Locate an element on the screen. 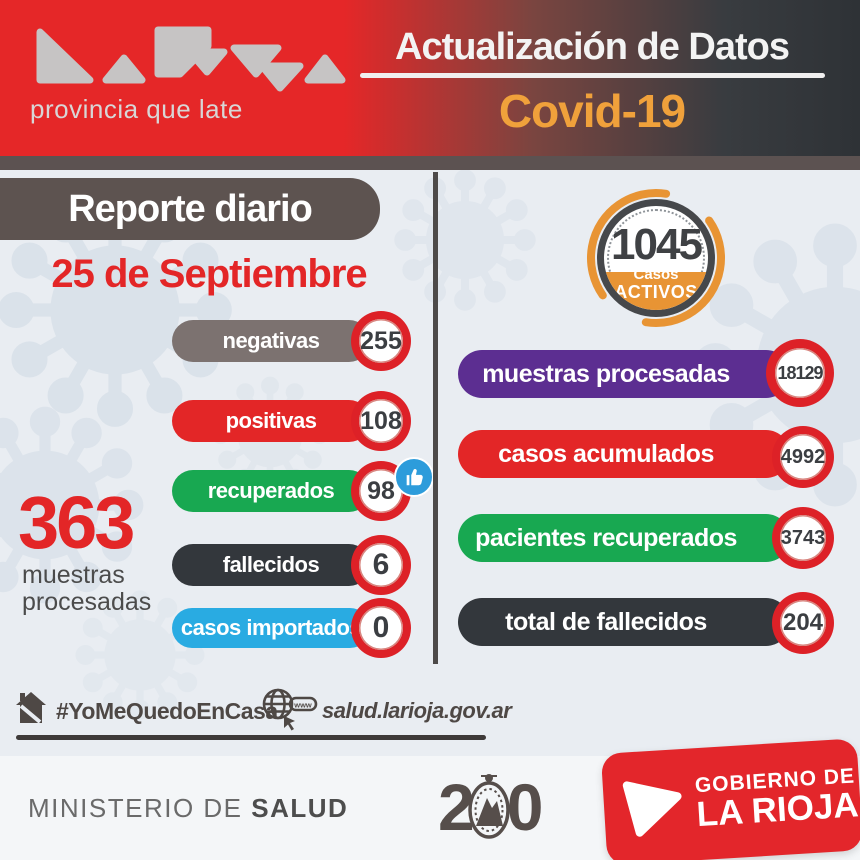  active-badge-arcs is located at coordinates (656, 258).